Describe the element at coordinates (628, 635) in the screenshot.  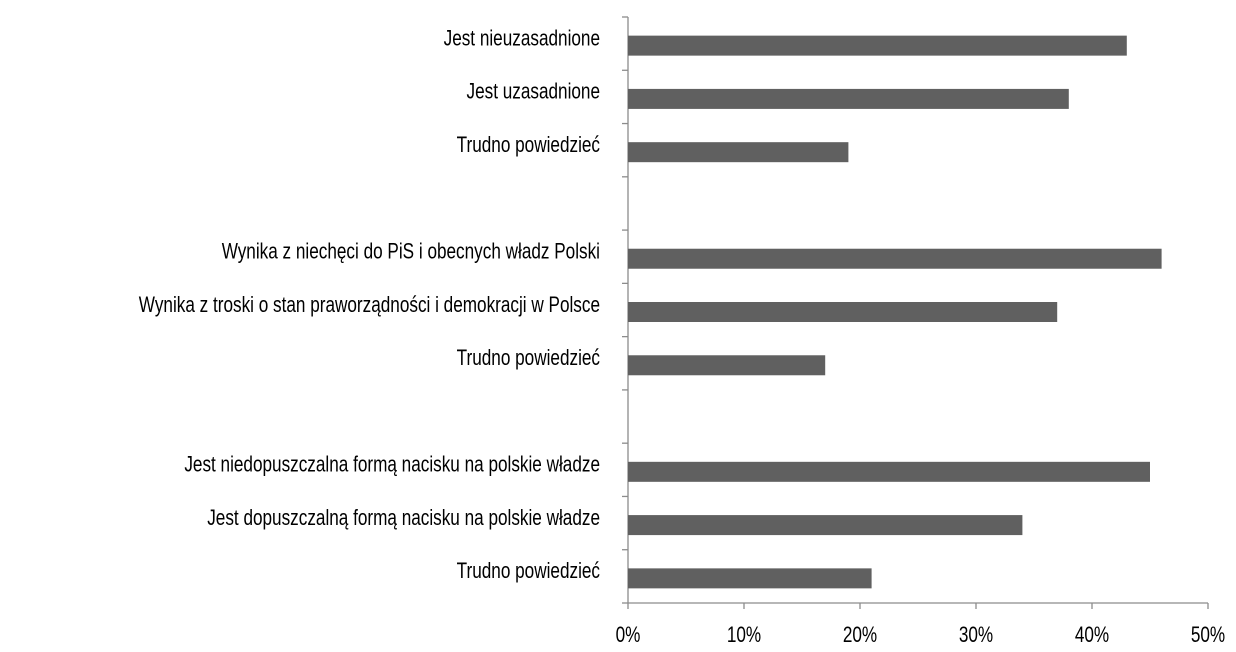
I see `x-tick-label: 0%` at that location.